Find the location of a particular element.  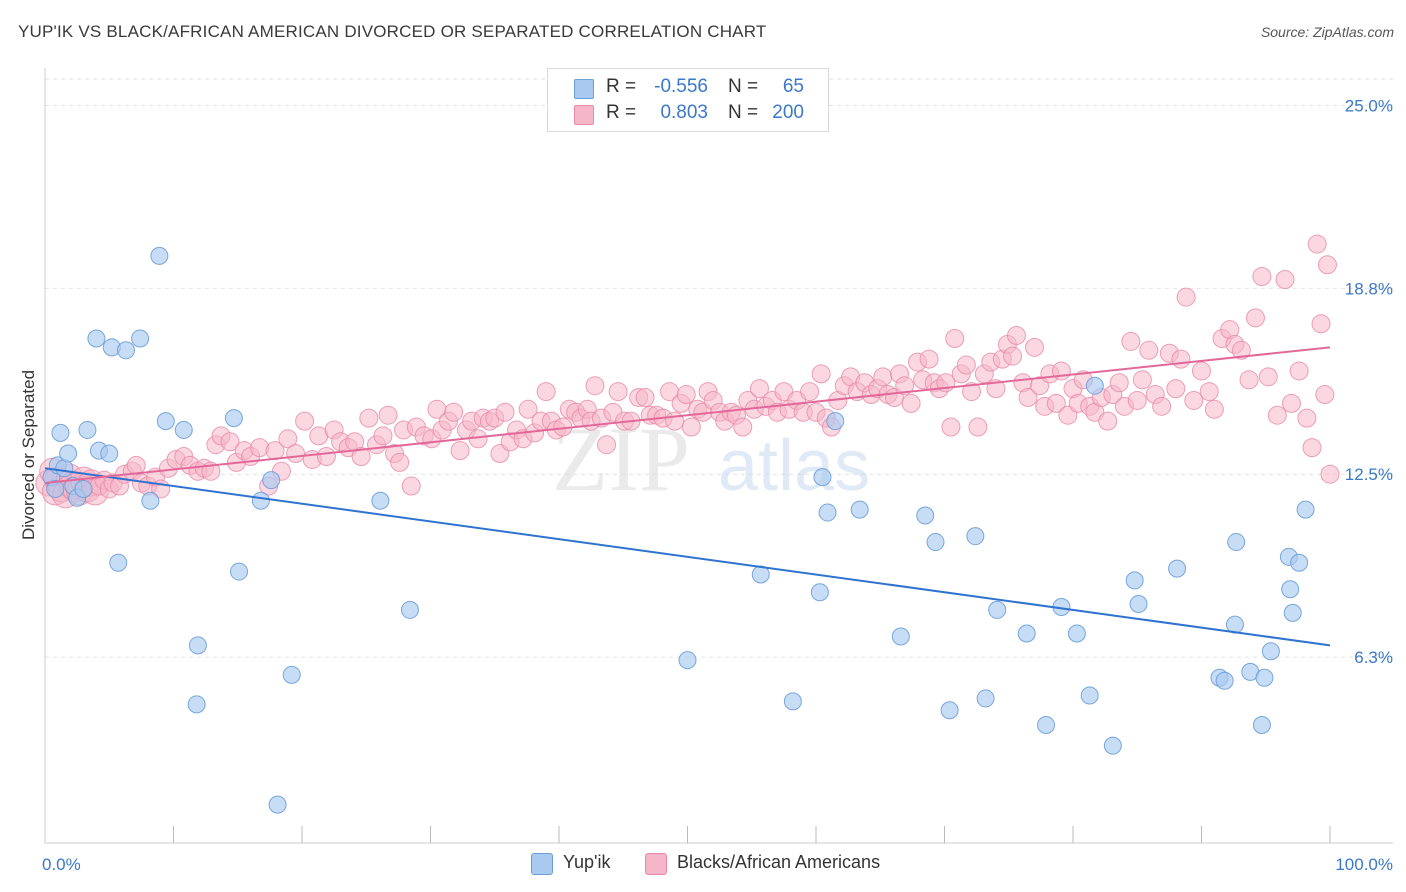

y-axis-label: Divorced or Separated is located at coordinates (28, 455).